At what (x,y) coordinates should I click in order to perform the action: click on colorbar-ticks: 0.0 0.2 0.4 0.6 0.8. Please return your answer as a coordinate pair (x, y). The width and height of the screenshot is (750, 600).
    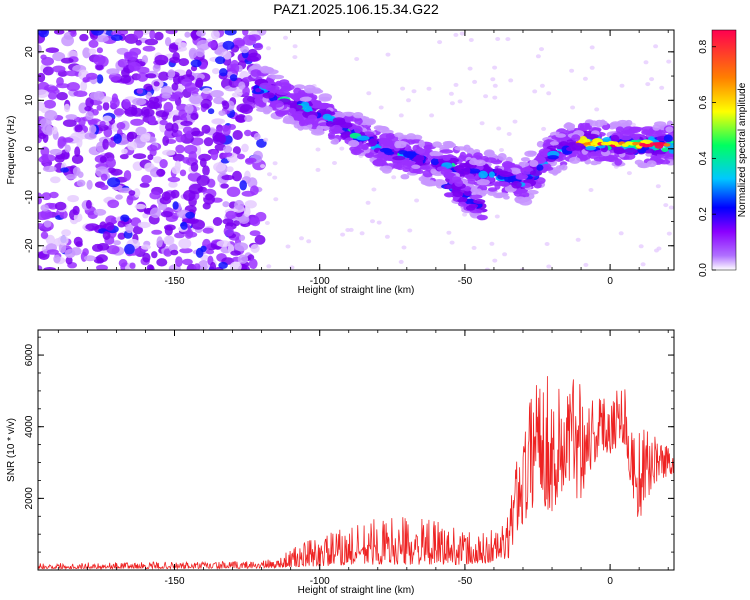
    Looking at the image, I should click on (707, 158).